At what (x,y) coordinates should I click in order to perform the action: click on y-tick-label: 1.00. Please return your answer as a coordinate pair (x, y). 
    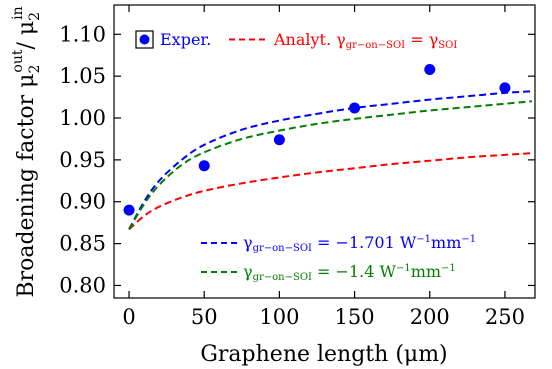
    Looking at the image, I should click on (82, 118).